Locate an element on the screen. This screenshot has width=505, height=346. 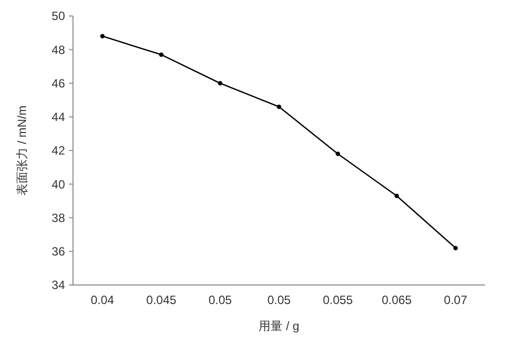
y-tick-label: 40 is located at coordinates (59, 184).